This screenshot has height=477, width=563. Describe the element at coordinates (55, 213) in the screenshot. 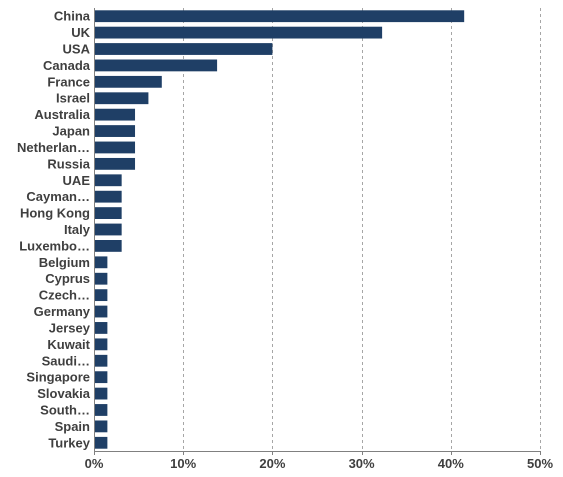

I see `category-label-13: Hong Kong` at that location.